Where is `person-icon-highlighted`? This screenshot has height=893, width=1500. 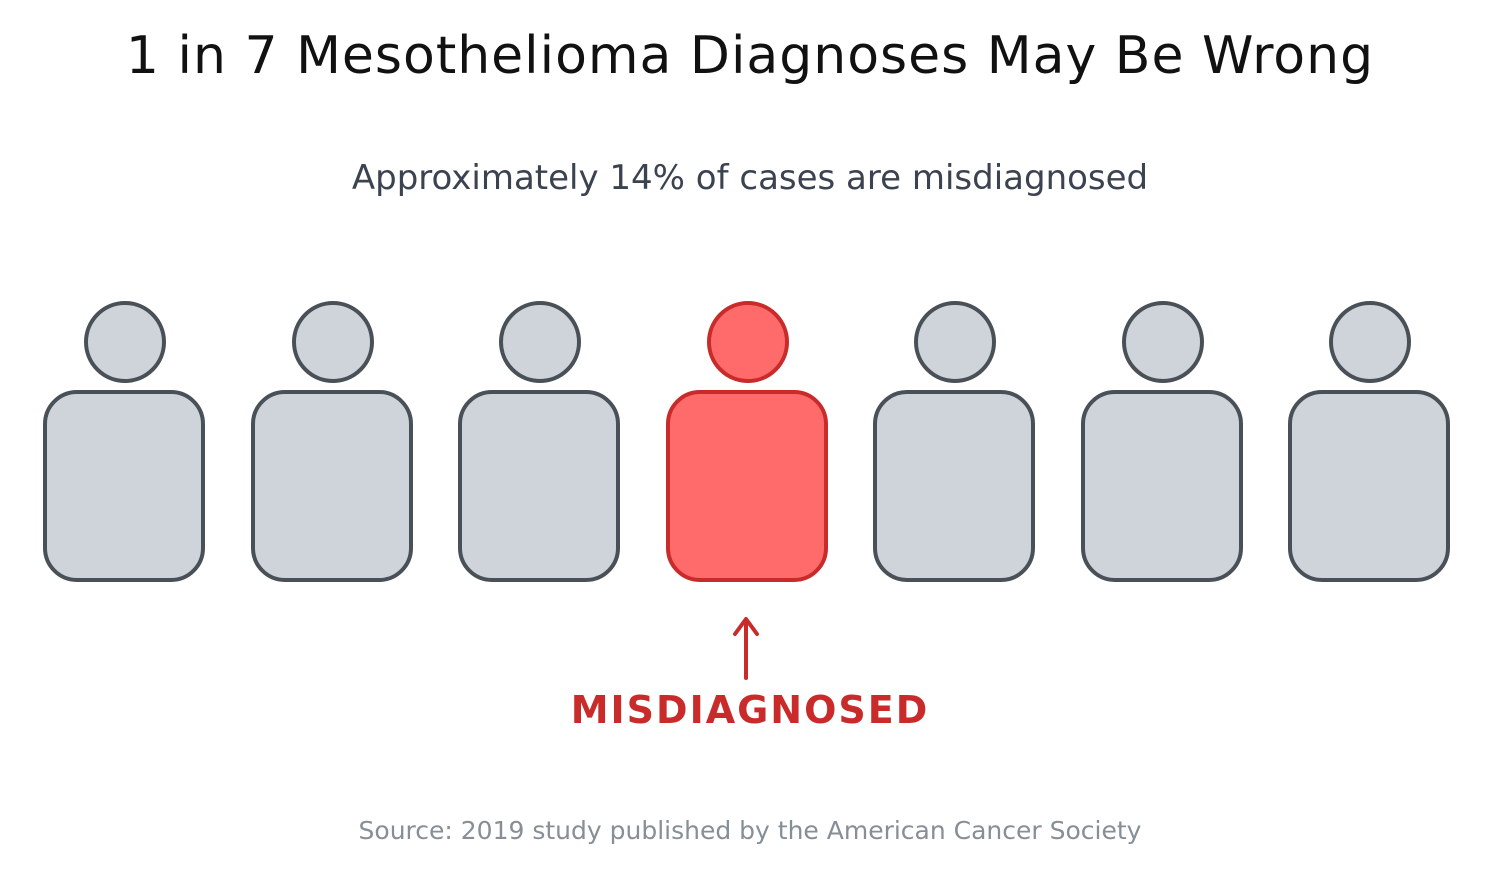
person-icon-highlighted is located at coordinates (748, 440).